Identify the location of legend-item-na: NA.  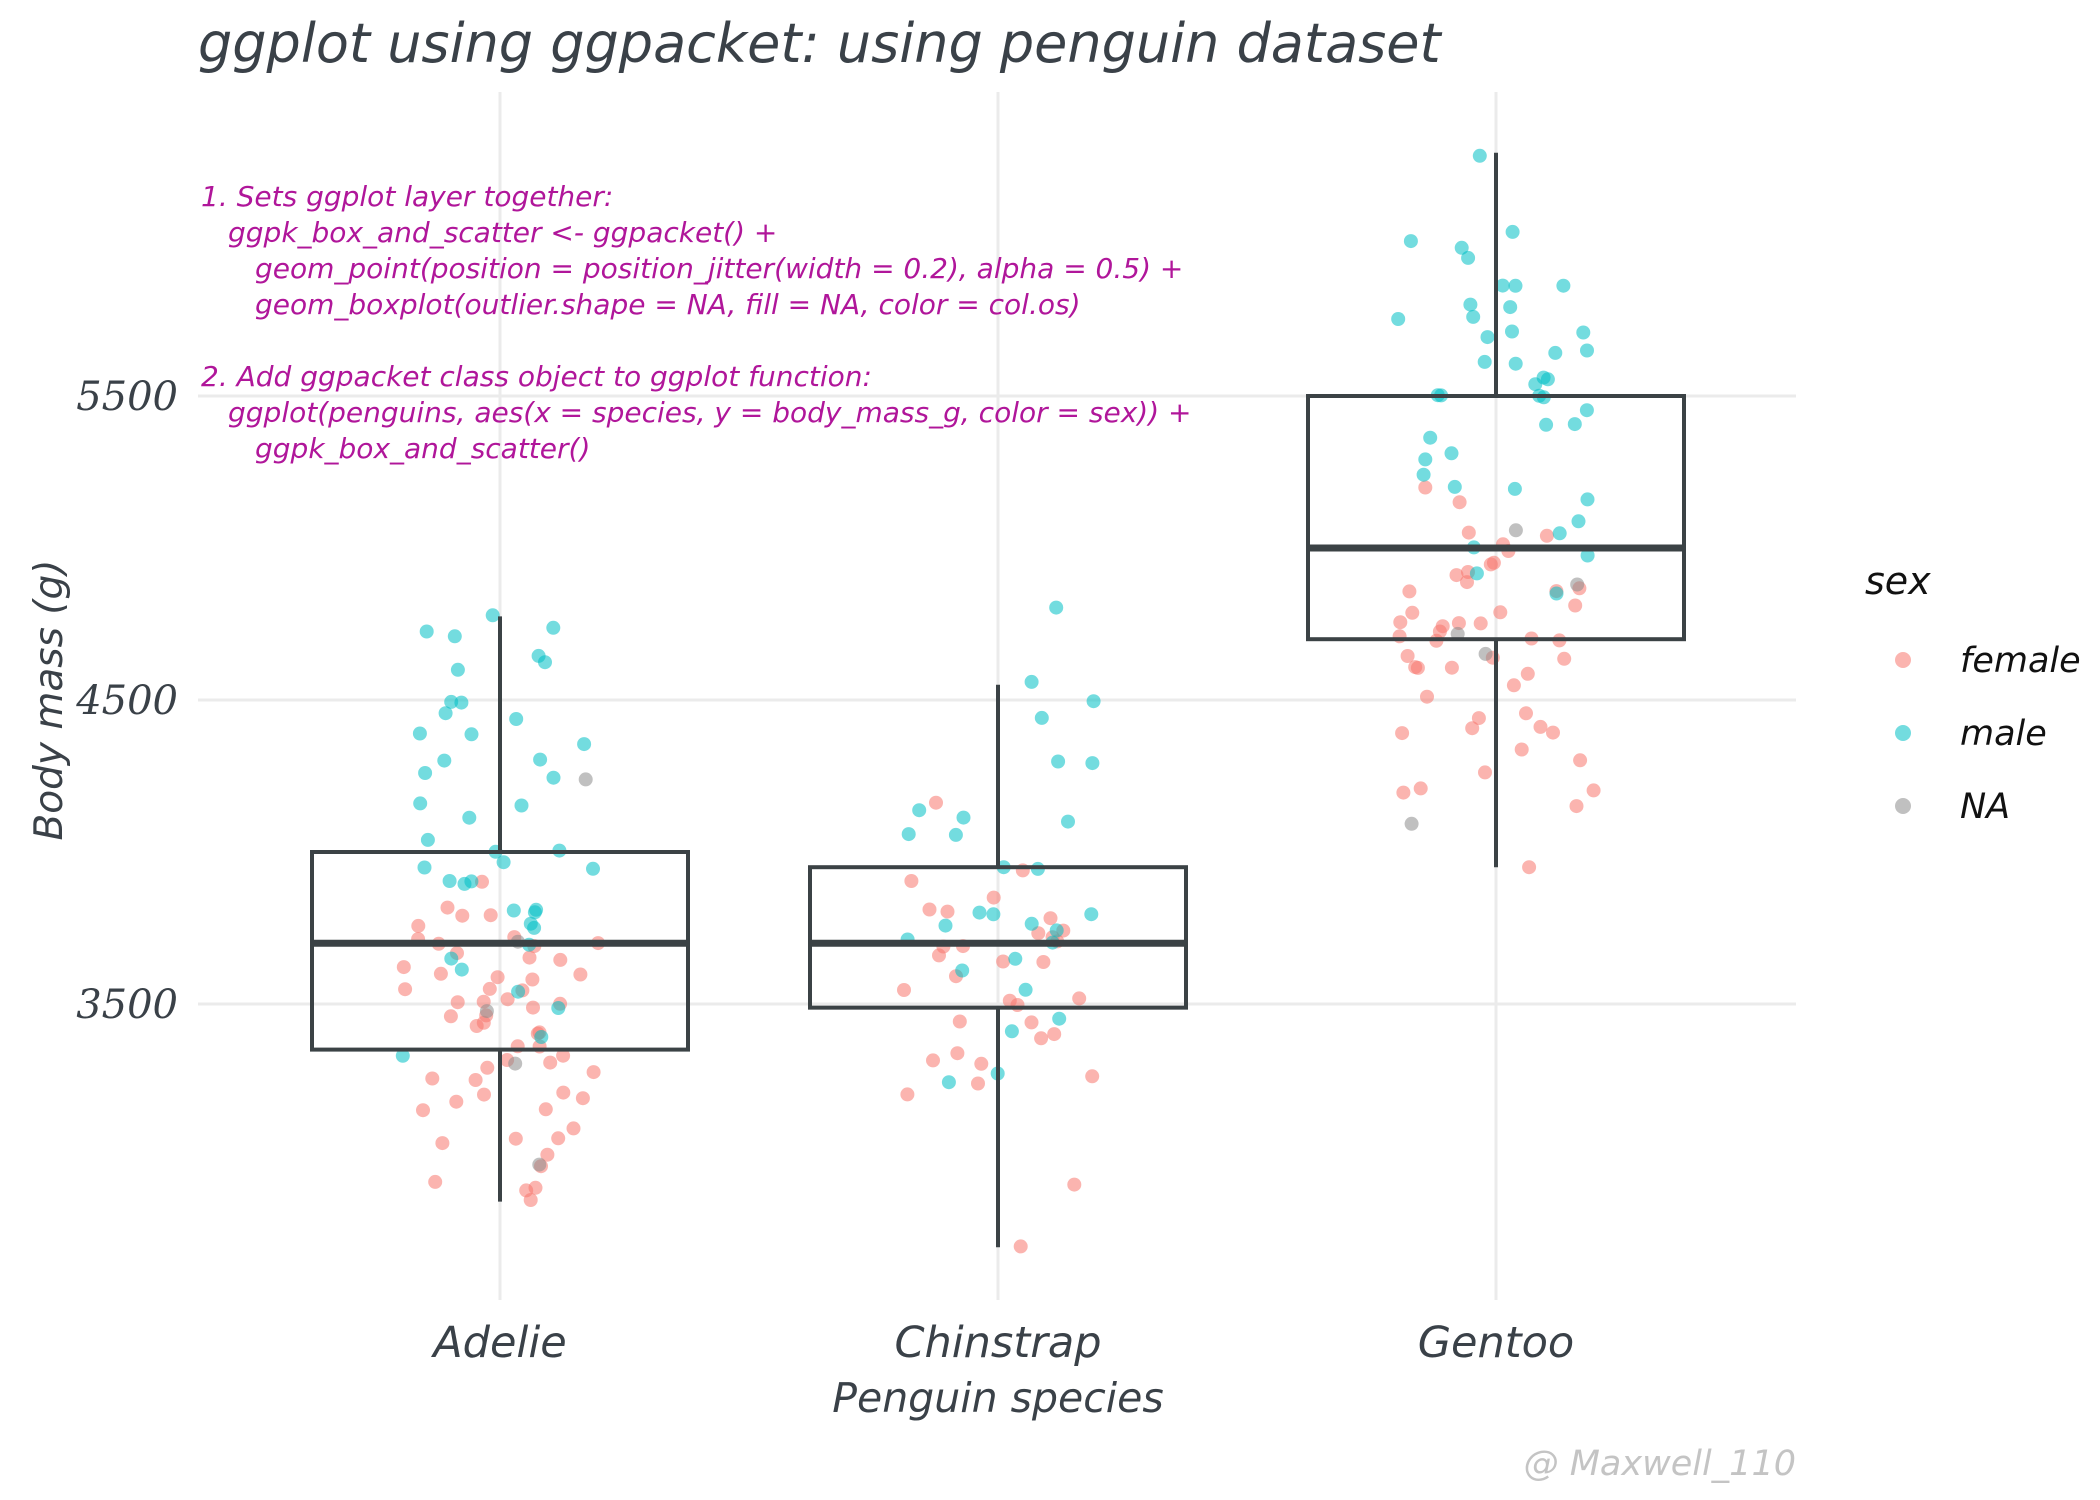
(1952, 807).